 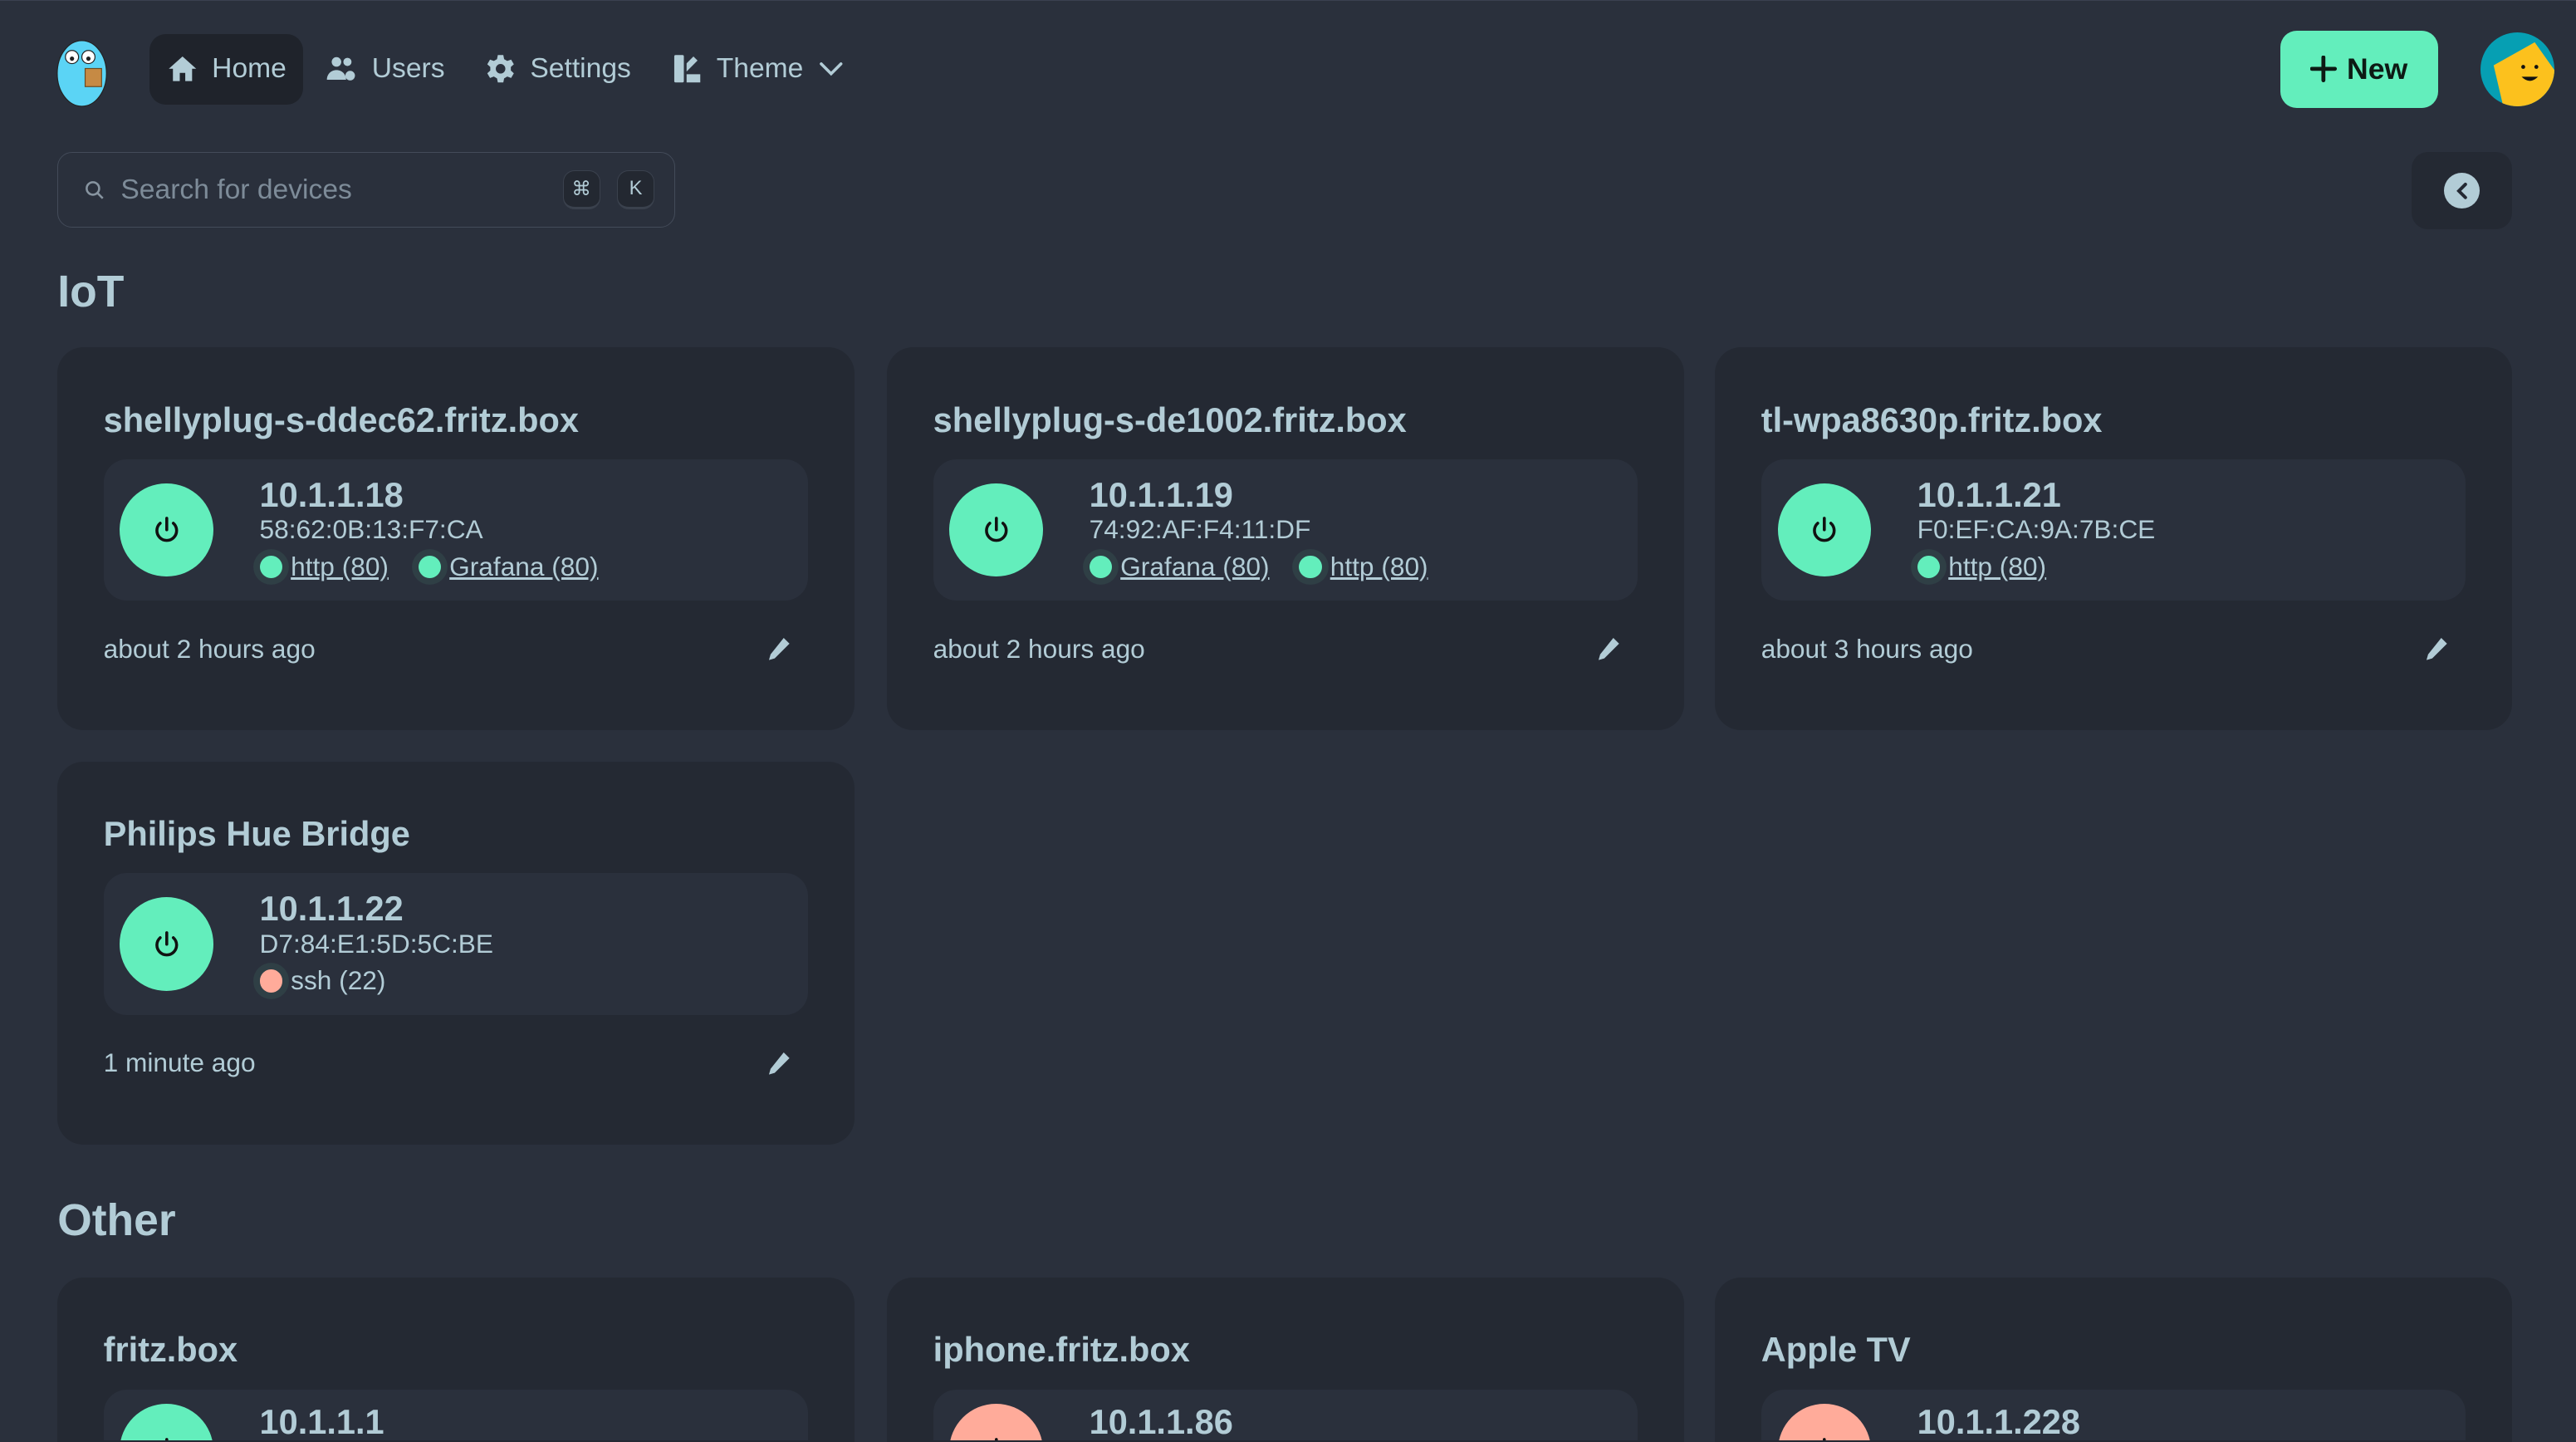 What do you see at coordinates (688, 69) in the screenshot?
I see `theme-icon` at bounding box center [688, 69].